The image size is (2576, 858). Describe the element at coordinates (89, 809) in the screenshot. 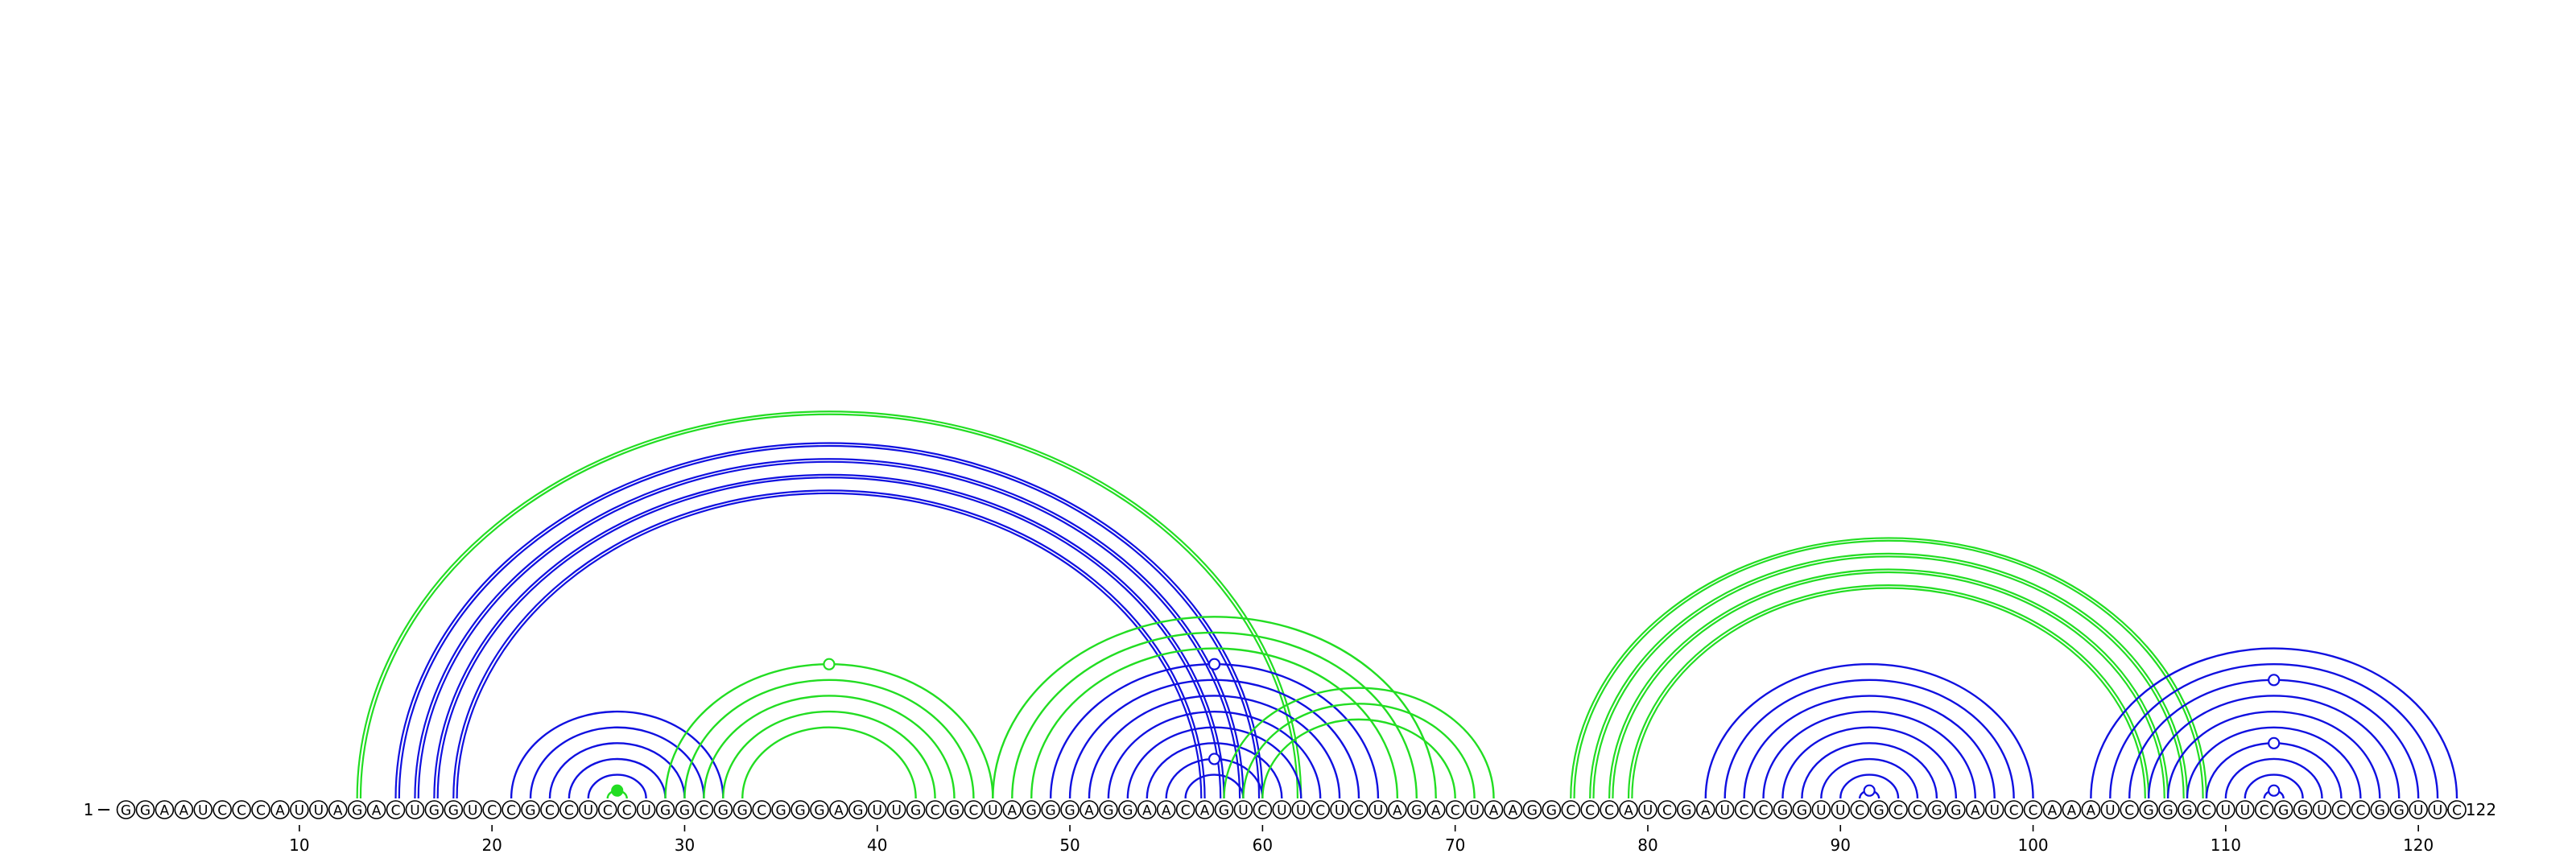

I see `start-index-label: 1` at that location.